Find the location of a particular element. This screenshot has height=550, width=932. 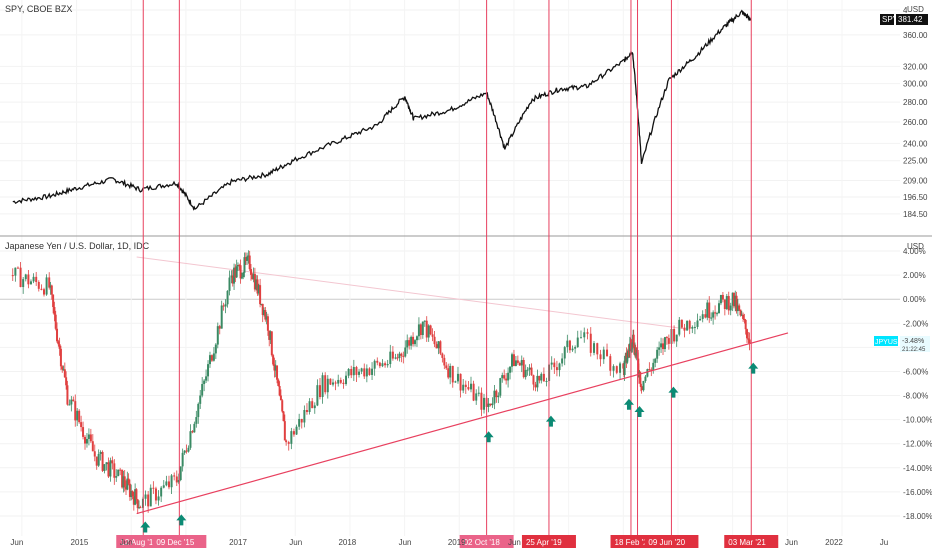

jpy-y-tick-label: -14.00% is located at coordinates (917, 468).